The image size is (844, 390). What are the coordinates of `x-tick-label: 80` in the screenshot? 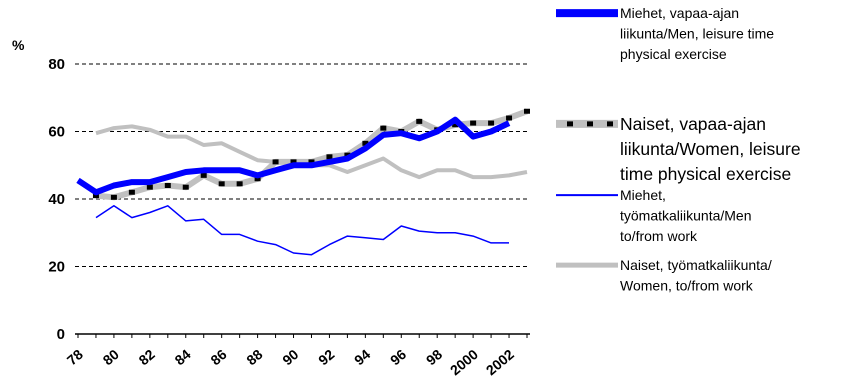 It's located at (111, 357).